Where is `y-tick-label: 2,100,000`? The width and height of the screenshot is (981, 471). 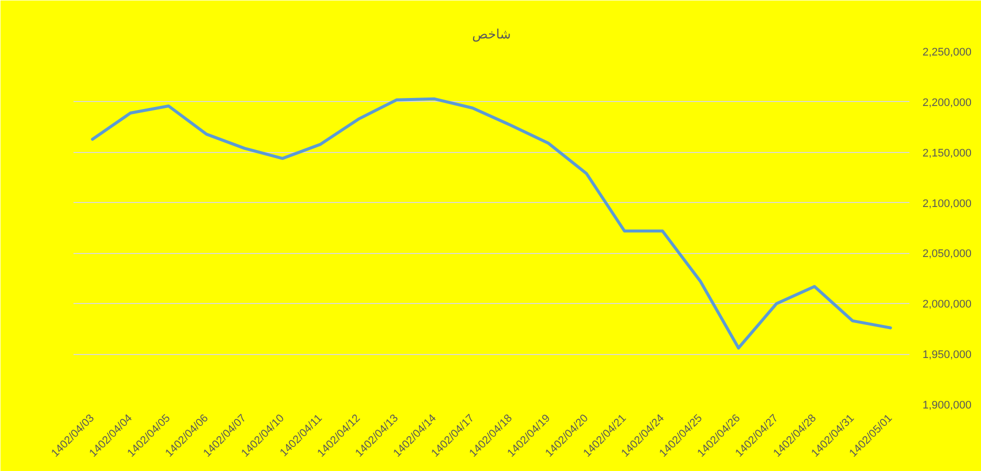 y-tick-label: 2,100,000 is located at coordinates (947, 204).